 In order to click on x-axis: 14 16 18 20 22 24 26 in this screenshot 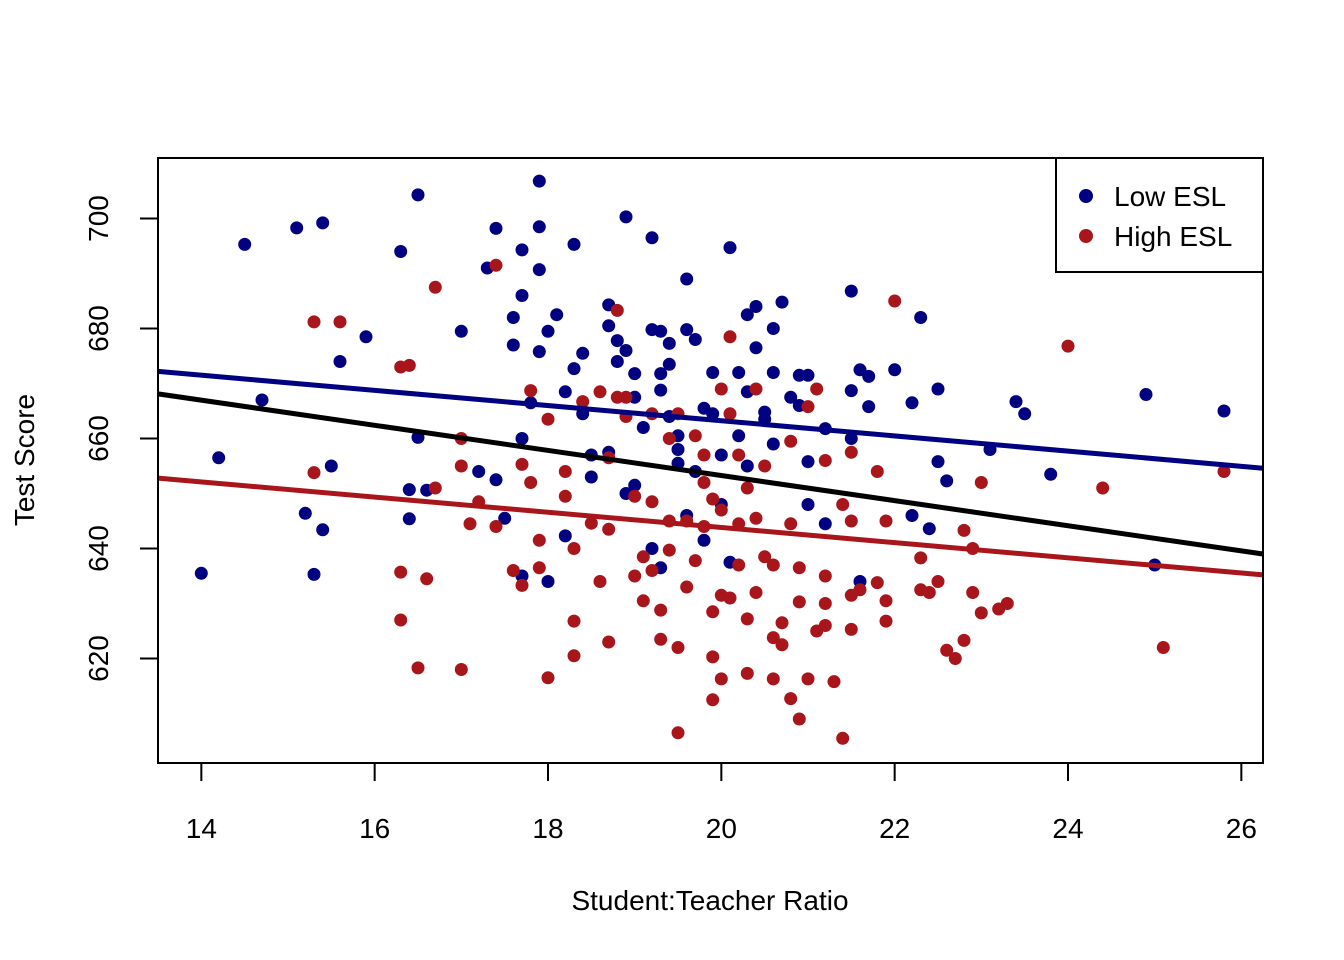, I will do `click(721, 803)`.